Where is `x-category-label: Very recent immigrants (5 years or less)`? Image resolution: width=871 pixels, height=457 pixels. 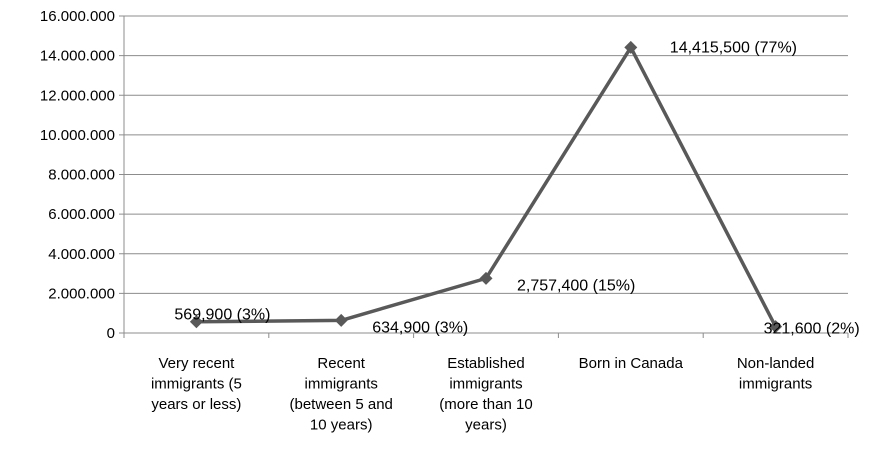 x-category-label: Very recent immigrants (5 years or less) is located at coordinates (196, 384).